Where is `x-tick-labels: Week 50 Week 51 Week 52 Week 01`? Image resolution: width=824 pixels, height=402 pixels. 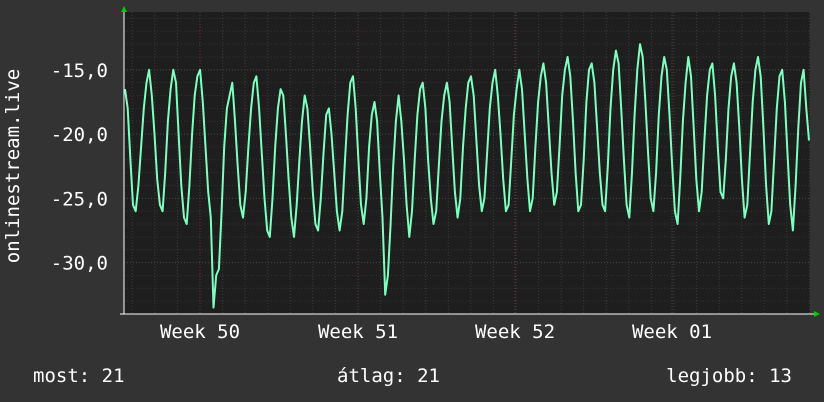
x-tick-labels: Week 50 Week 51 Week 52 Week 01 is located at coordinates (436, 332).